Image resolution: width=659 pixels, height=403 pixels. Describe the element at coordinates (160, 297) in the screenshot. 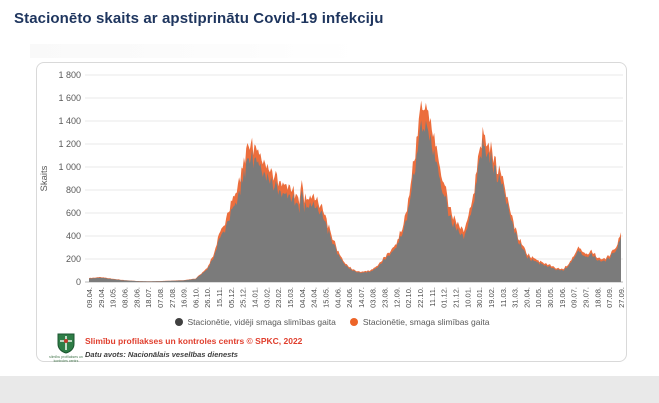

I see `x-tick-label: 07.08.` at that location.